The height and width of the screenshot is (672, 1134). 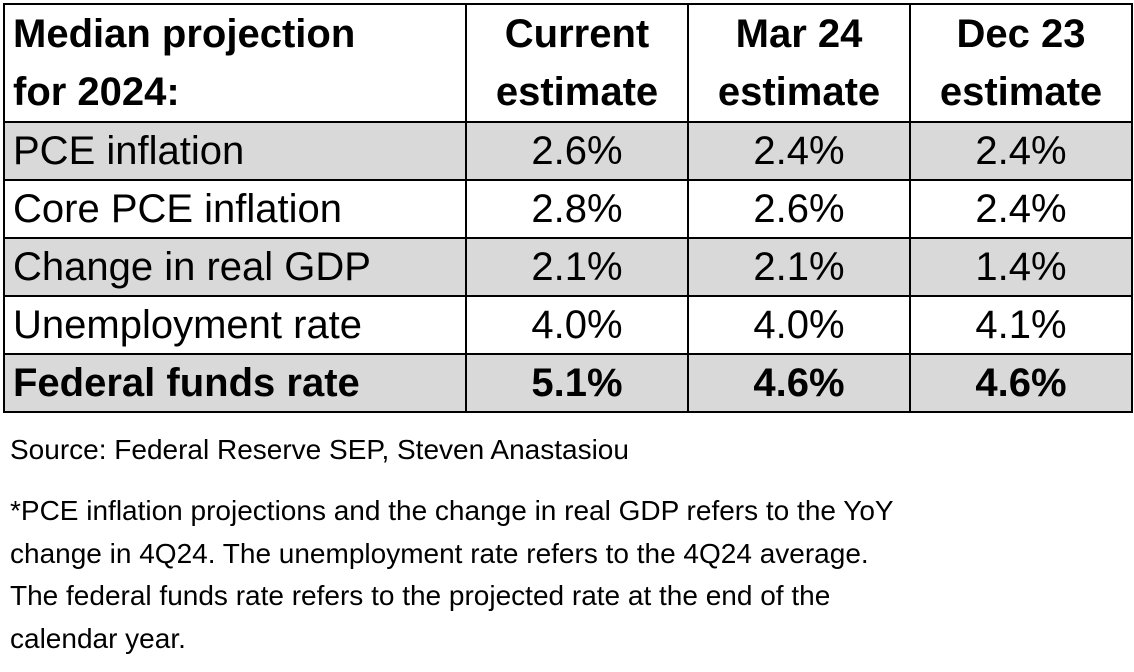 What do you see at coordinates (577, 209) in the screenshot?
I see `cell-current: 2.8%` at bounding box center [577, 209].